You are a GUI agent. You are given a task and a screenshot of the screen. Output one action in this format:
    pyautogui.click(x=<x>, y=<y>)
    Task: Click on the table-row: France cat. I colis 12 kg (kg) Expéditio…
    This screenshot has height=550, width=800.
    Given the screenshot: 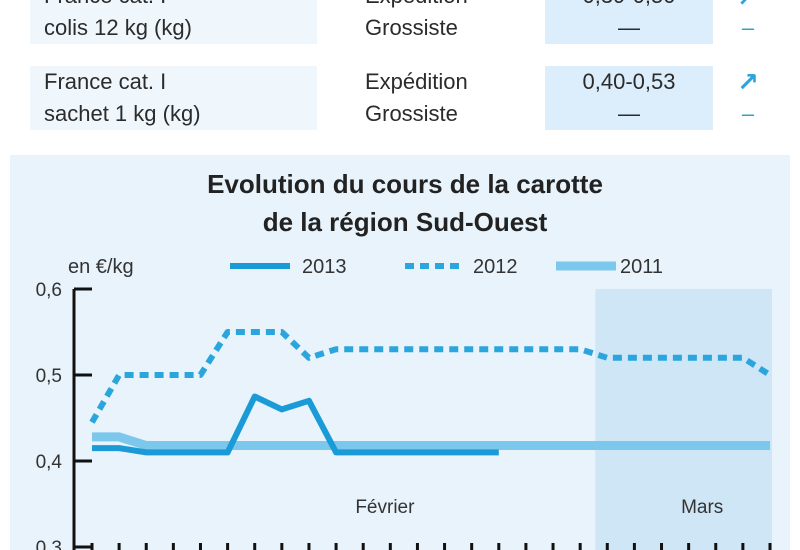 What is the action you would take?
    pyautogui.click(x=406, y=22)
    